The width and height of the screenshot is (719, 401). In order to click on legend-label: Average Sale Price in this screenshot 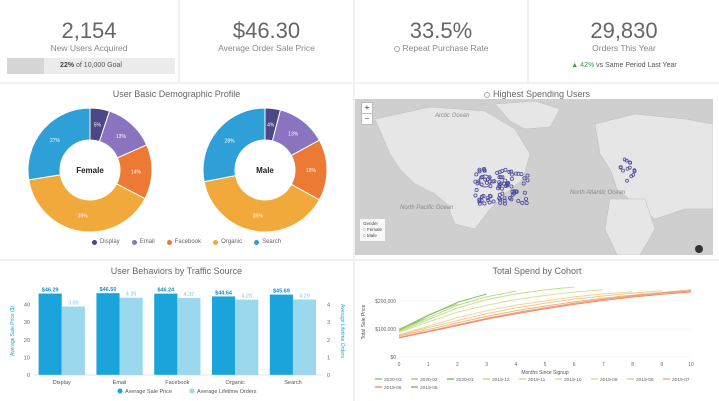, I will do `click(148, 392)`.